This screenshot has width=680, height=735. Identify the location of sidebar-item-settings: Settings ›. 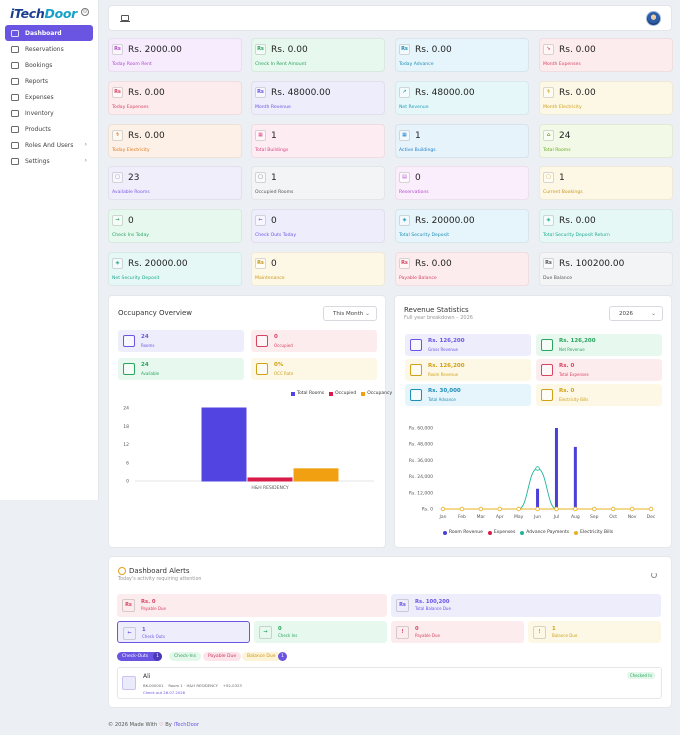
(49, 161).